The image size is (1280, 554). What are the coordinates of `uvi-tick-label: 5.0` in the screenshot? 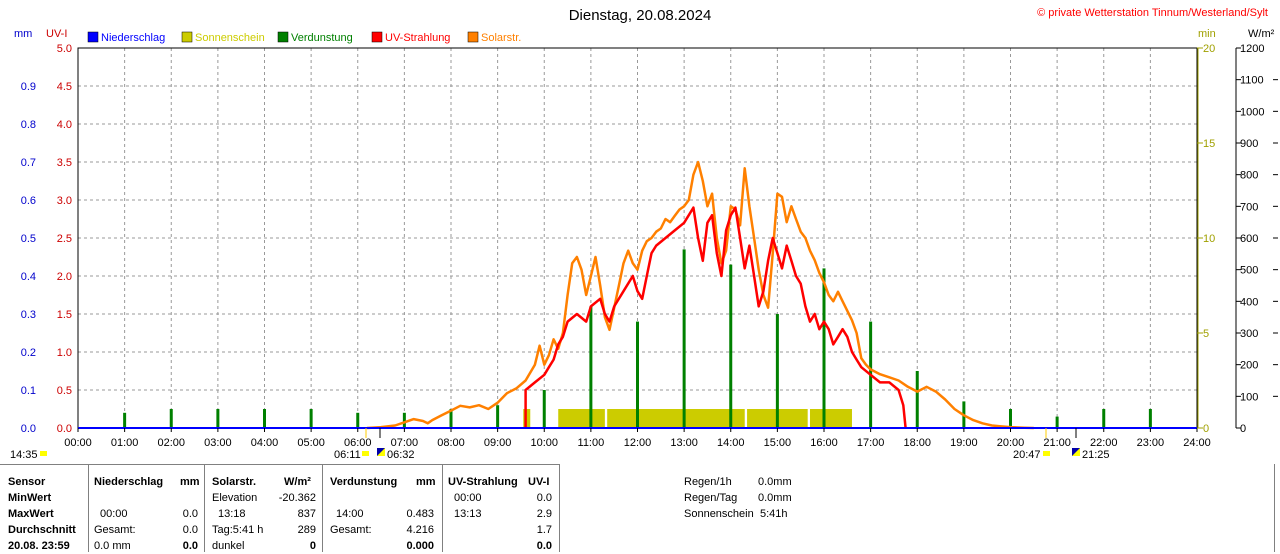 It's located at (64, 49).